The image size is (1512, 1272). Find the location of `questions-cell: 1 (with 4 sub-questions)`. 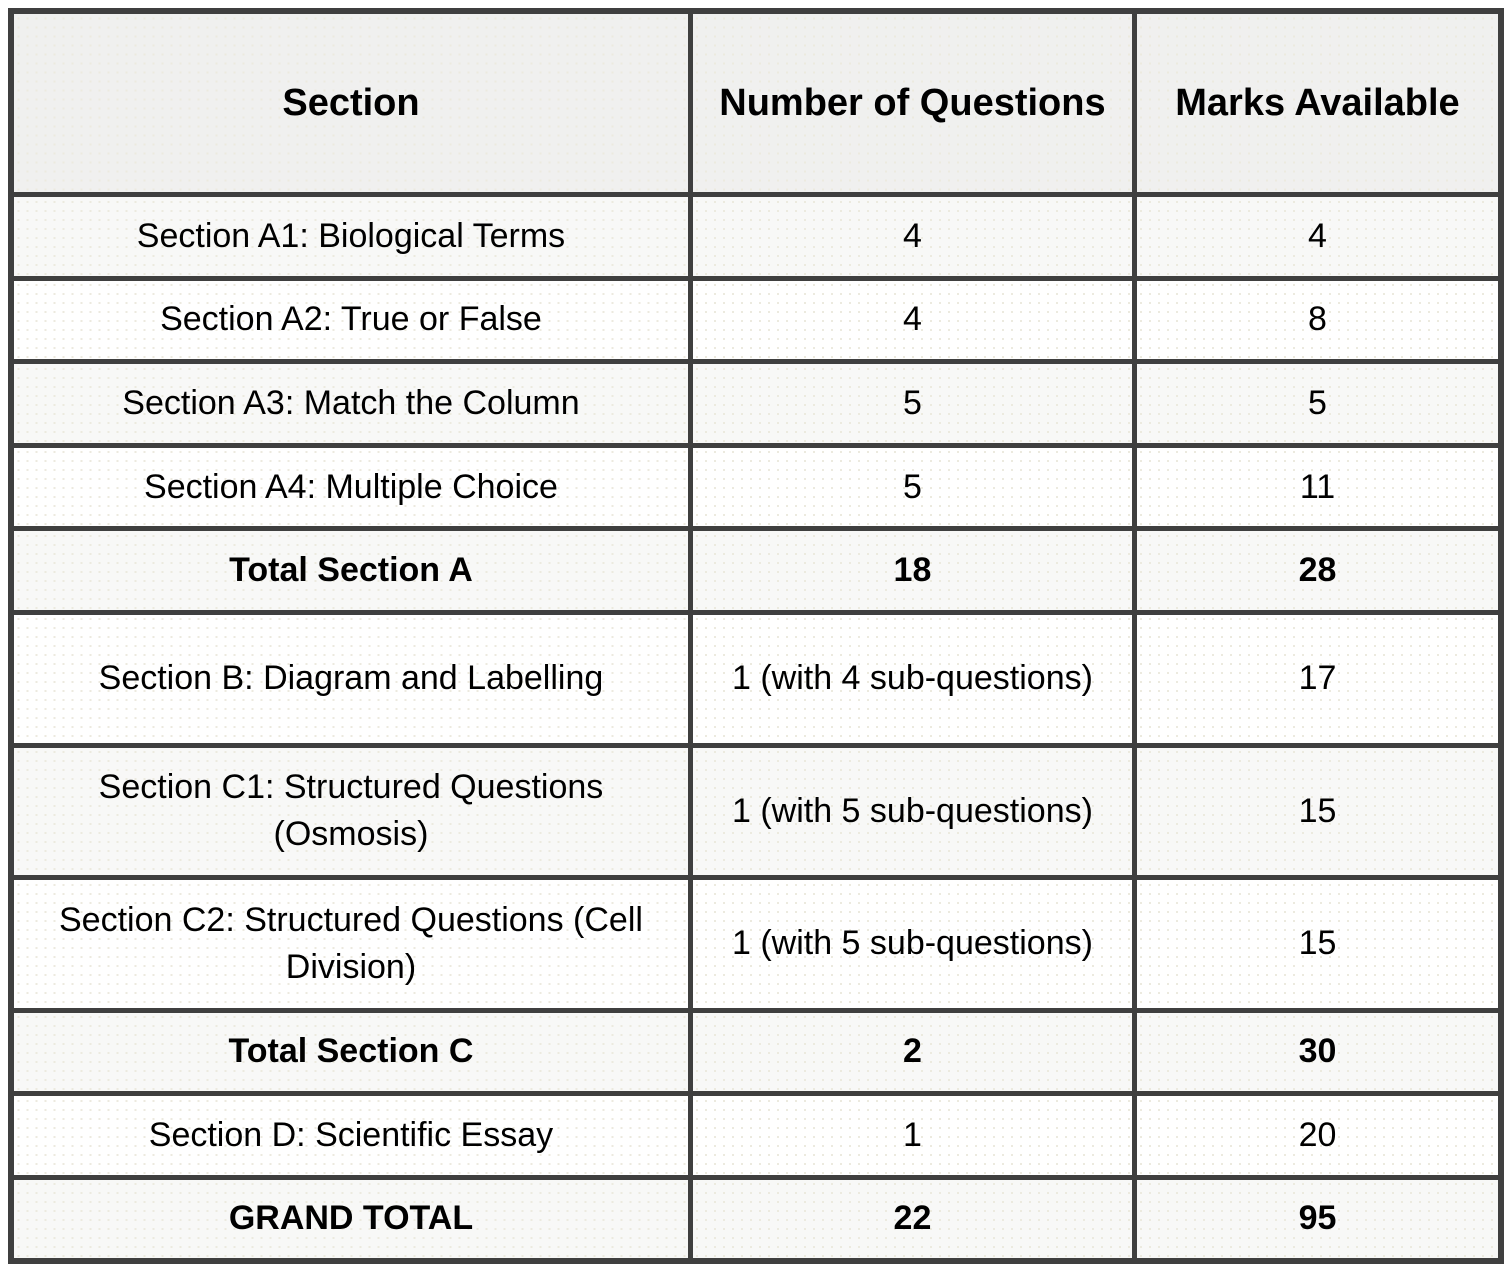

questions-cell: 1 (with 4 sub-questions) is located at coordinates (912, 678).